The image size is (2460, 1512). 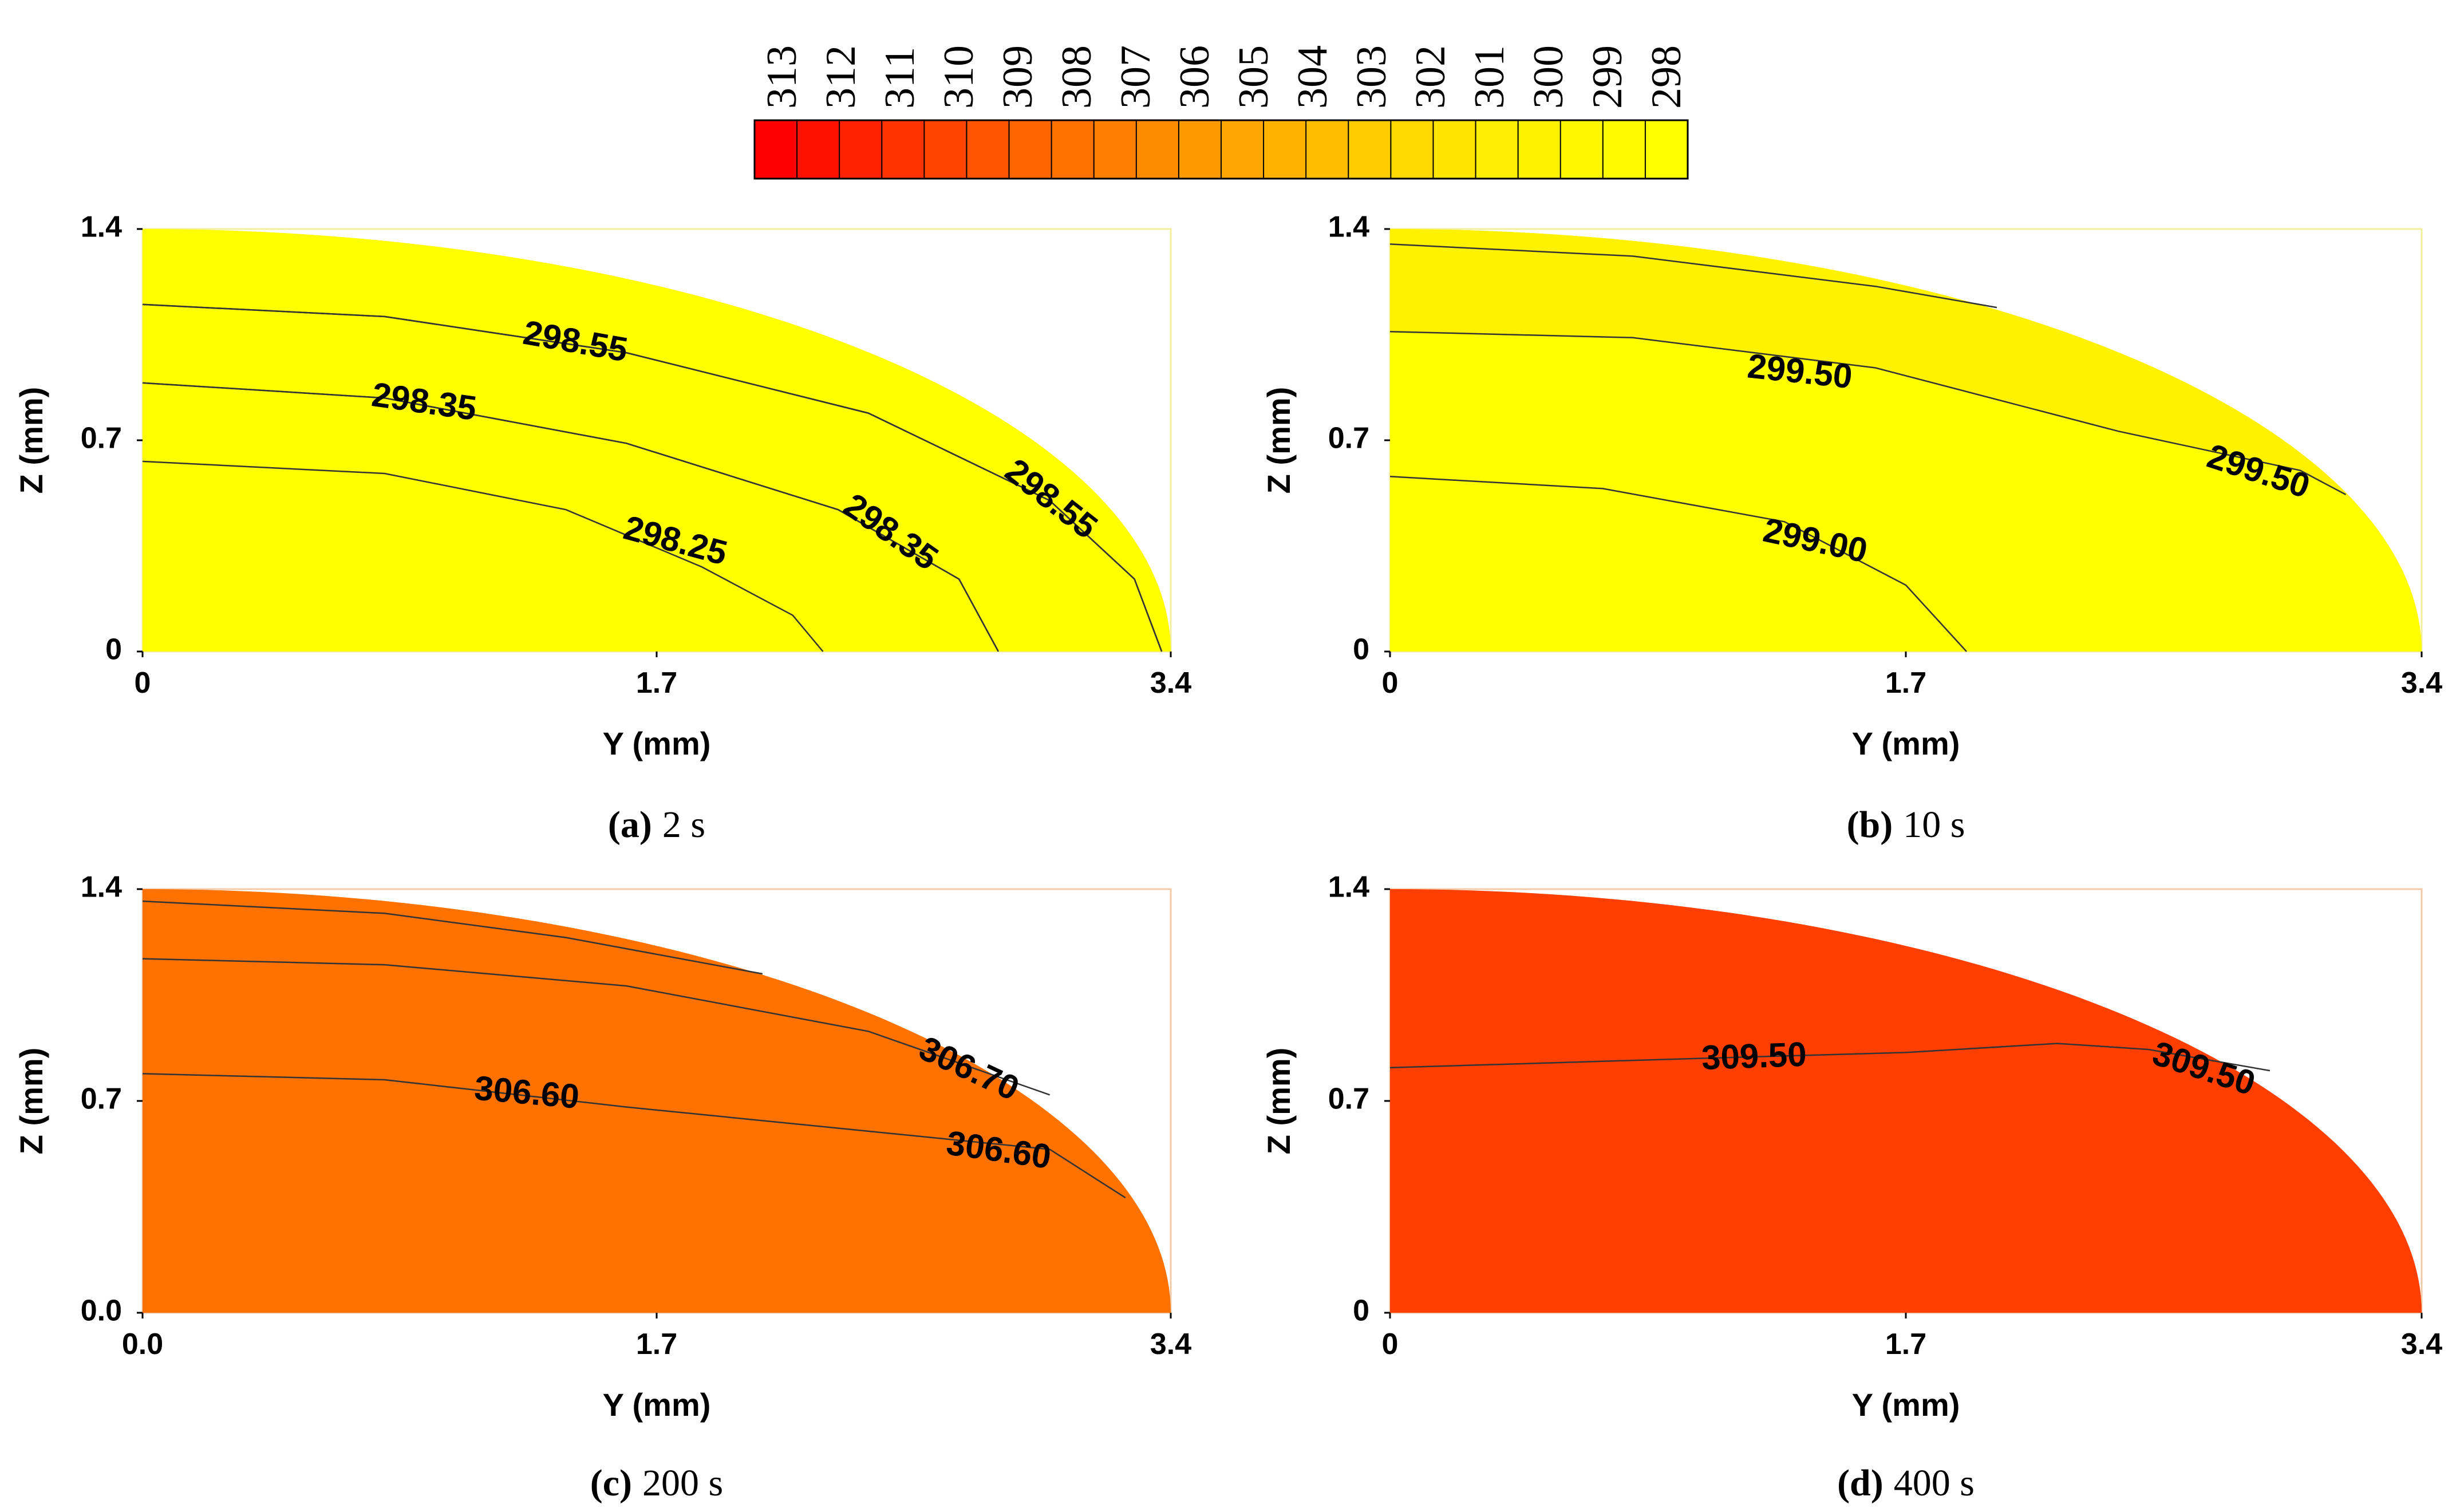 I want to click on colorbar-frame, so click(x=1221, y=149).